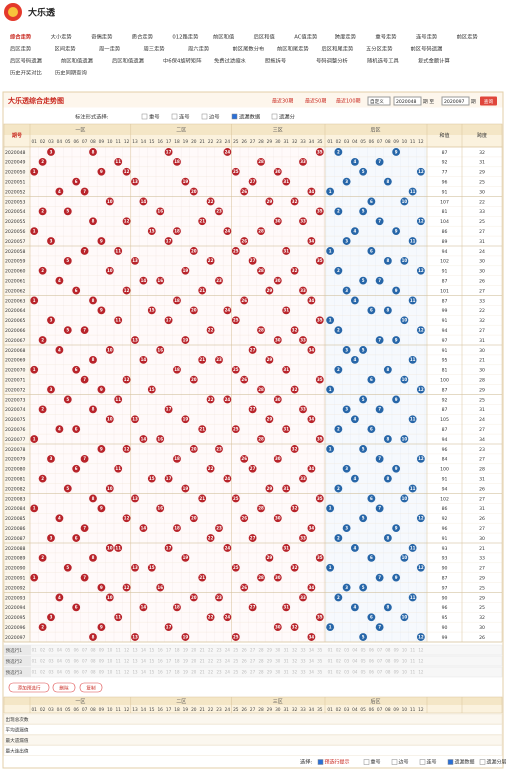  I want to click on preselect-cell: 30, so click(278, 649).